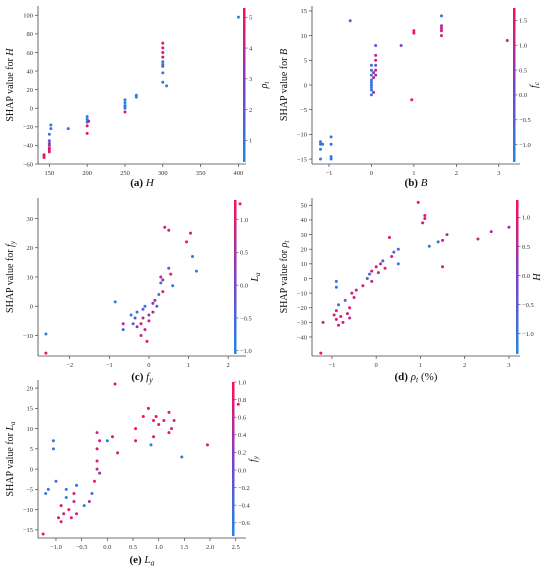  I want to click on colorbar-tick-label: 0.8, so click(242, 400).